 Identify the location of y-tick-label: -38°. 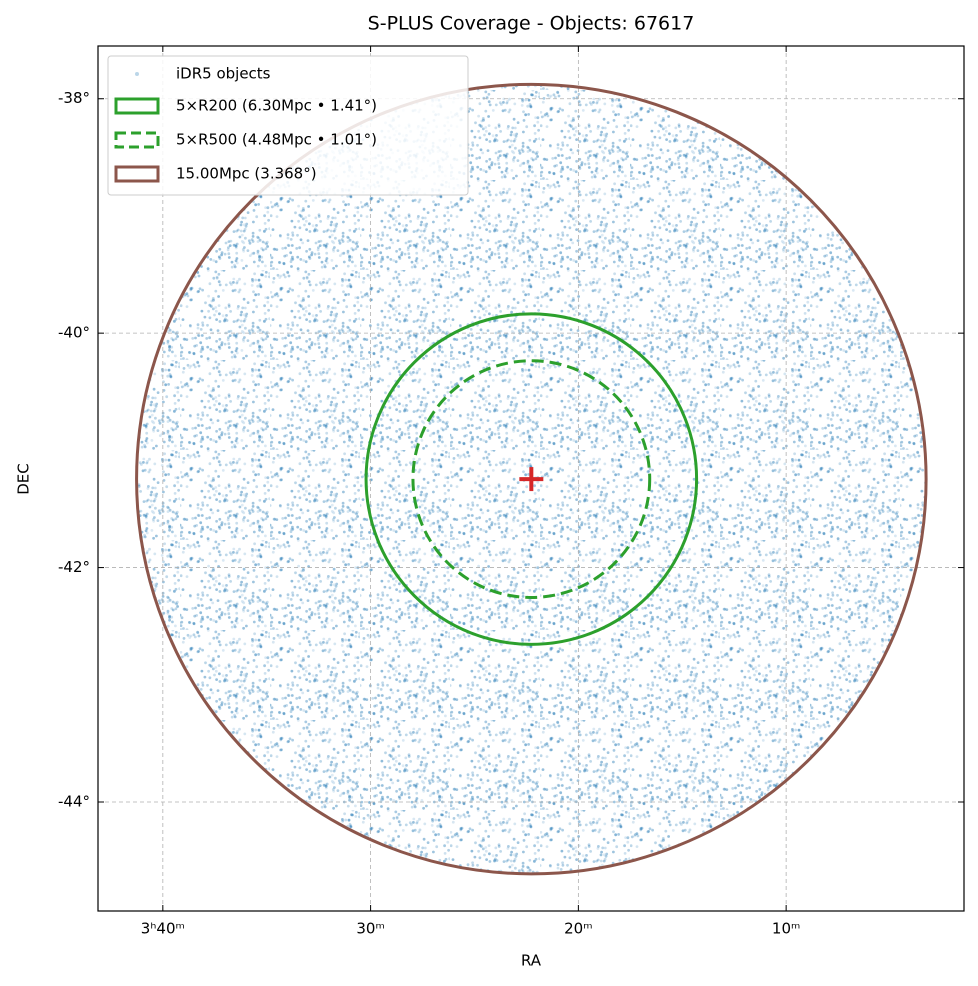
(74, 98).